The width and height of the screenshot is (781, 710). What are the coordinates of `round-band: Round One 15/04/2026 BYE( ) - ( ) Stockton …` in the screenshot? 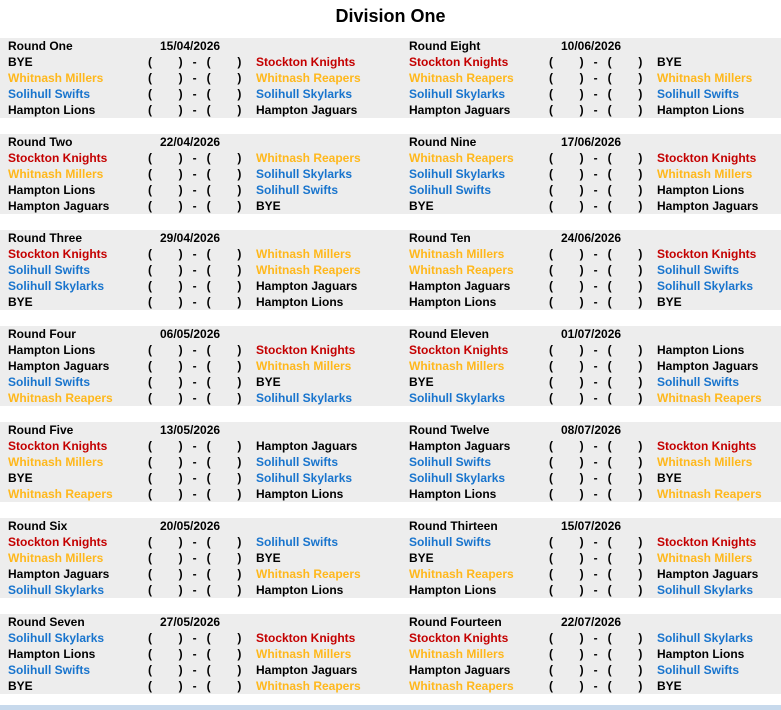 It's located at (390, 78).